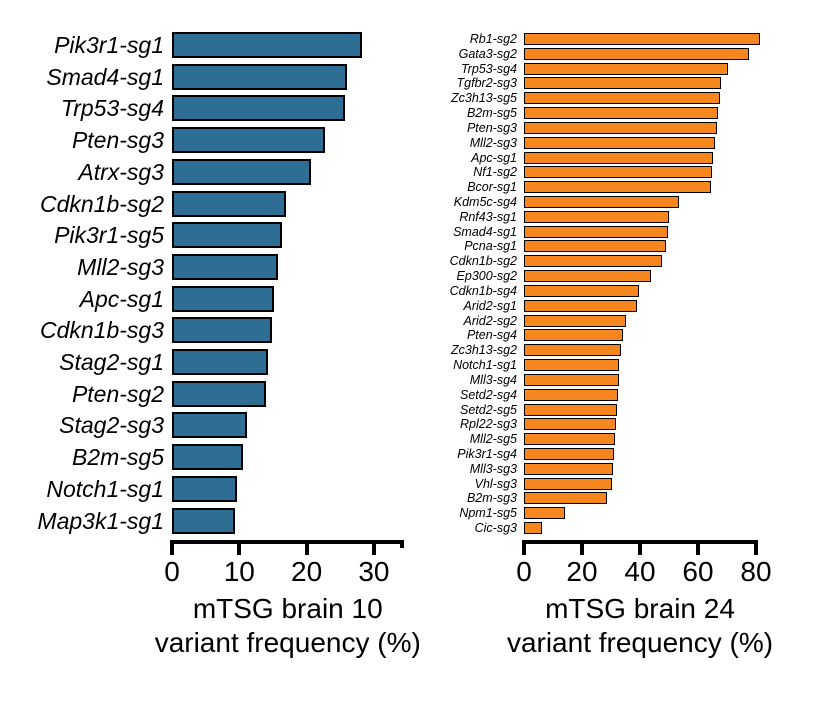 This screenshot has width=828, height=716. What do you see at coordinates (495, 172) in the screenshot?
I see `bar-label: Nf1-sg2` at bounding box center [495, 172].